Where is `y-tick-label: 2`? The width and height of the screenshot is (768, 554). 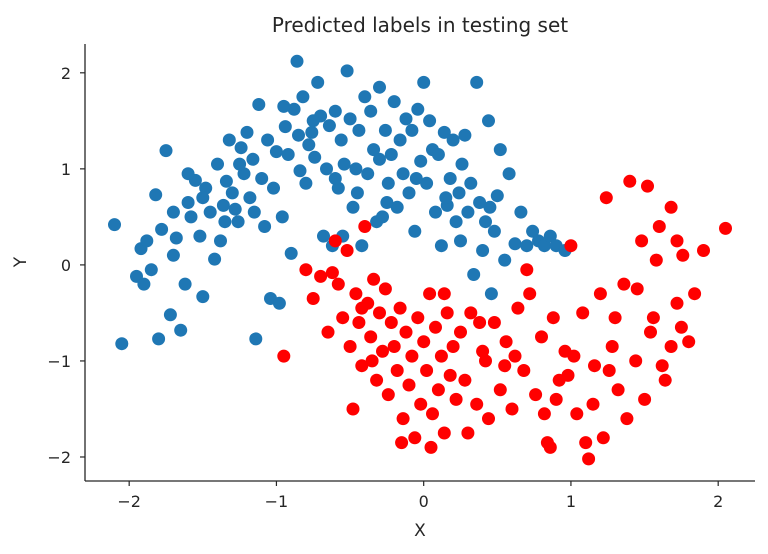 y-tick-label: 2 is located at coordinates (66, 73).